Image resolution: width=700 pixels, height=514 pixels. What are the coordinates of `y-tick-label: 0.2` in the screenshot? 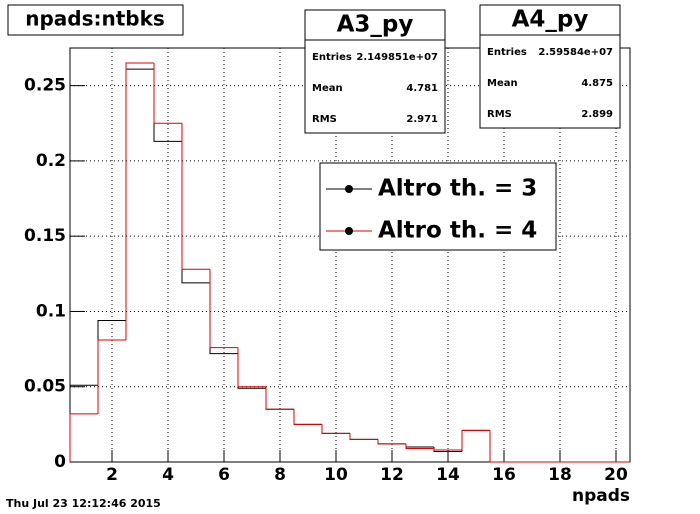 It's located at (51, 161).